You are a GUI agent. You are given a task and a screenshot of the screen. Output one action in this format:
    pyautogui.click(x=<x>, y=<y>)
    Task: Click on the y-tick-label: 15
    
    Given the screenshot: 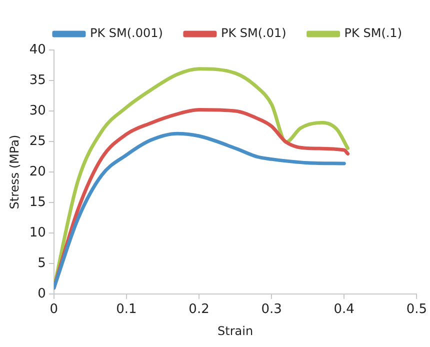 What is the action you would take?
    pyautogui.click(x=37, y=202)
    